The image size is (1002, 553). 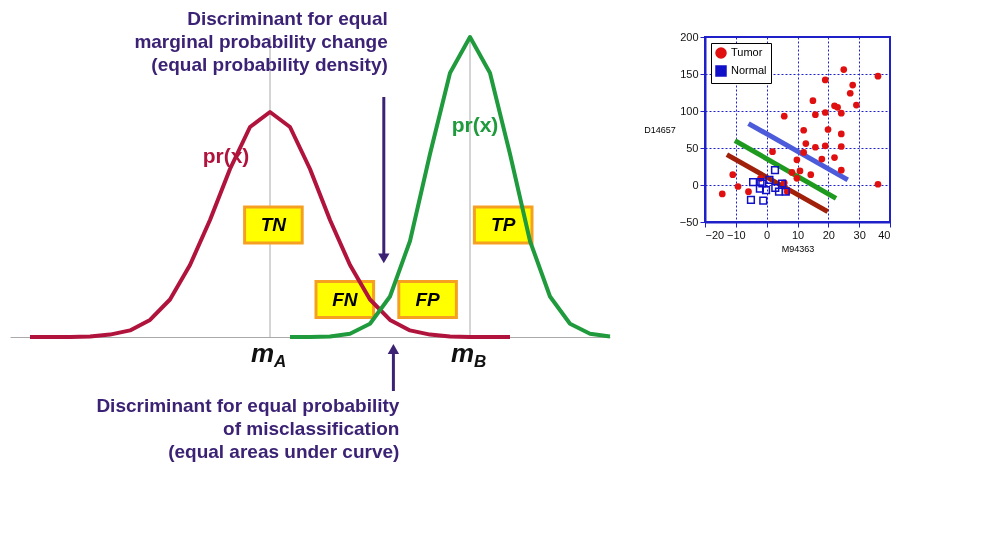 I want to click on x-tick-label: 20, so click(x=828, y=234).